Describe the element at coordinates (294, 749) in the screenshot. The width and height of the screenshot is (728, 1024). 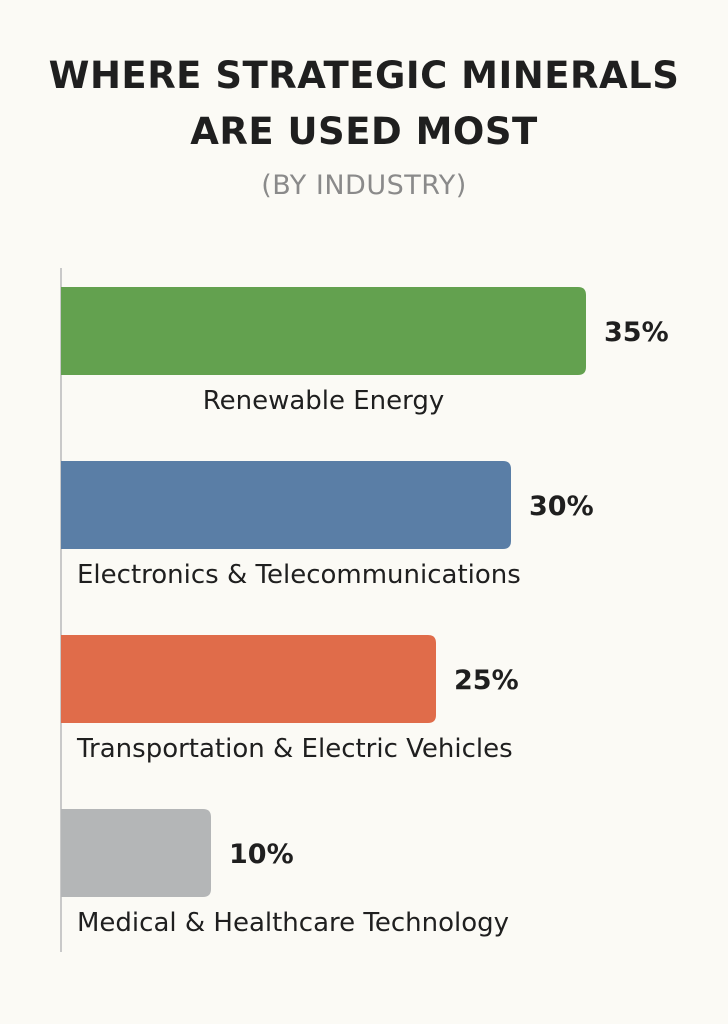
I see `category-label-3: Transportation & Electric Vehicles` at that location.